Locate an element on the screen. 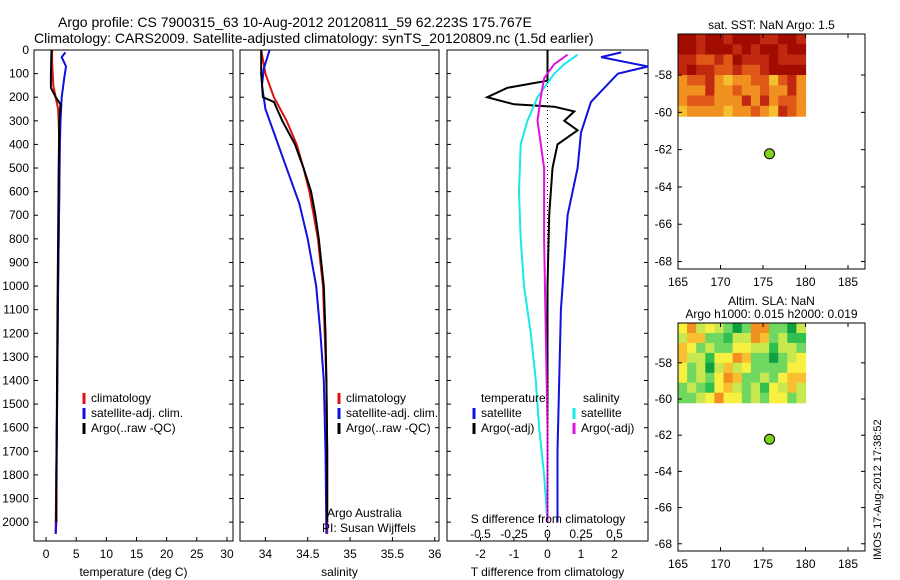  salinity-diff-tick-label: -0.25 is located at coordinates (514, 534).